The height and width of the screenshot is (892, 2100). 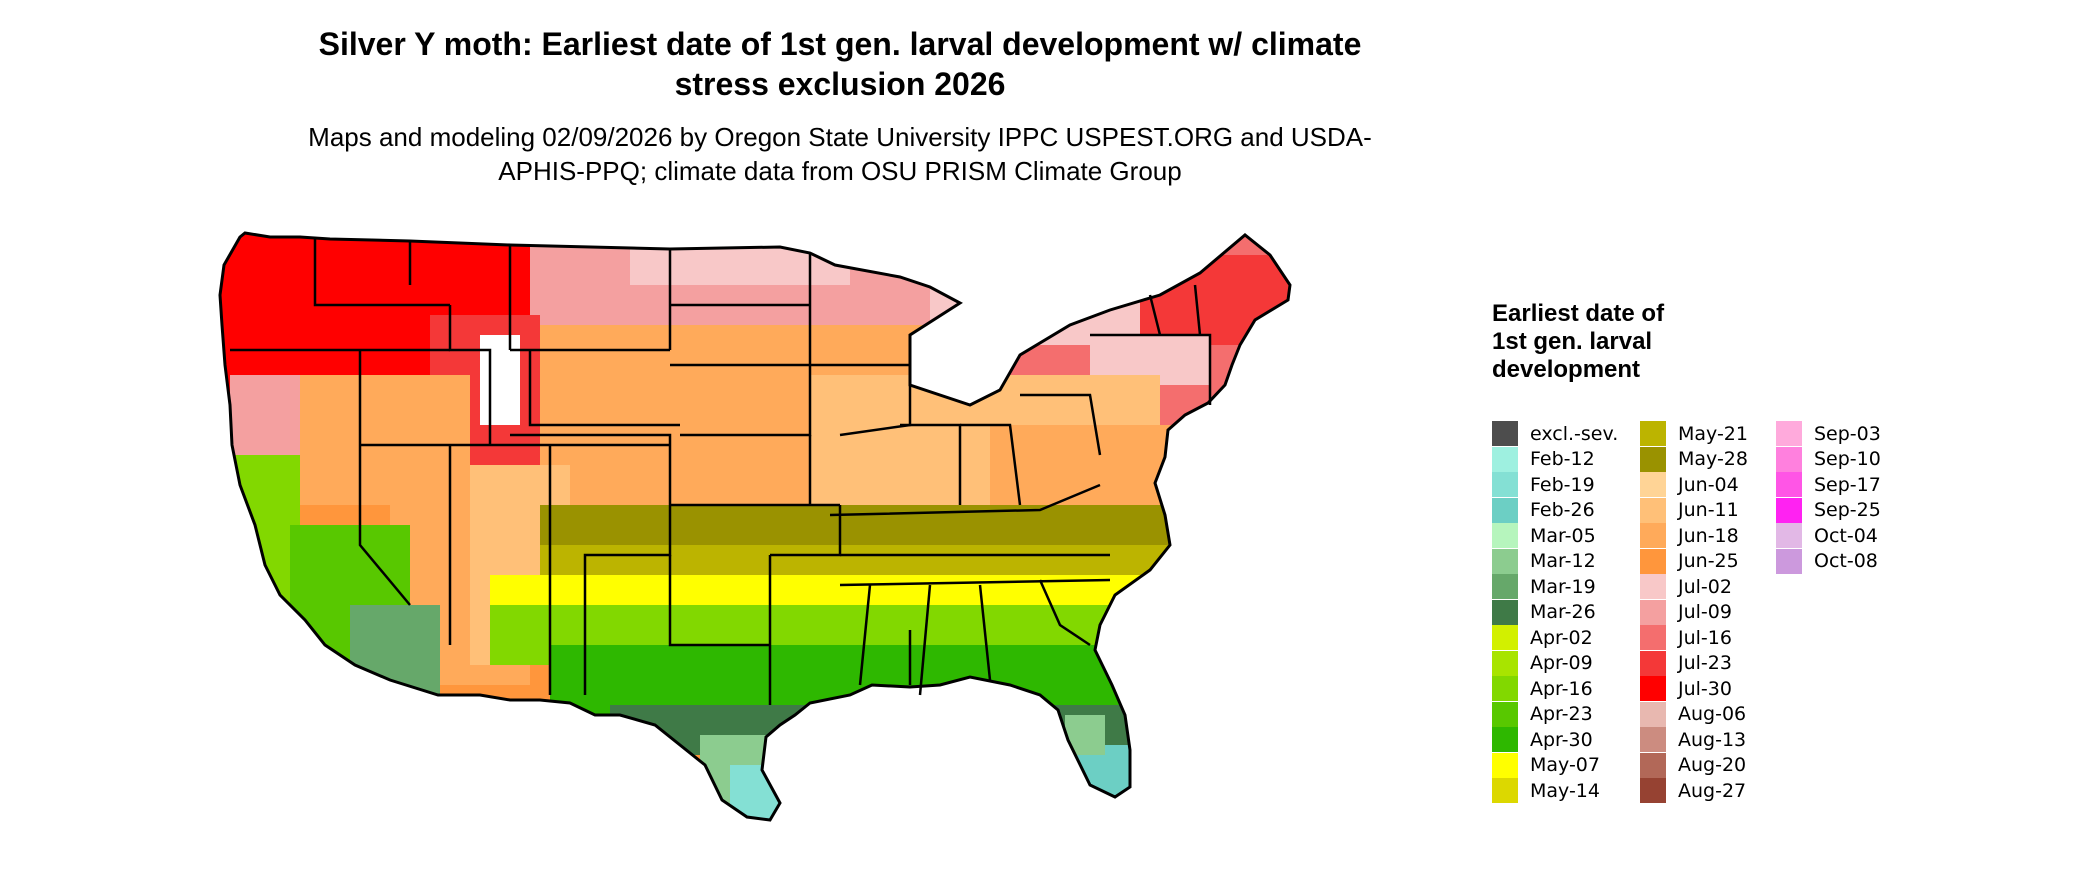 I want to click on legend-label: Sep-17, so click(x=1847, y=484).